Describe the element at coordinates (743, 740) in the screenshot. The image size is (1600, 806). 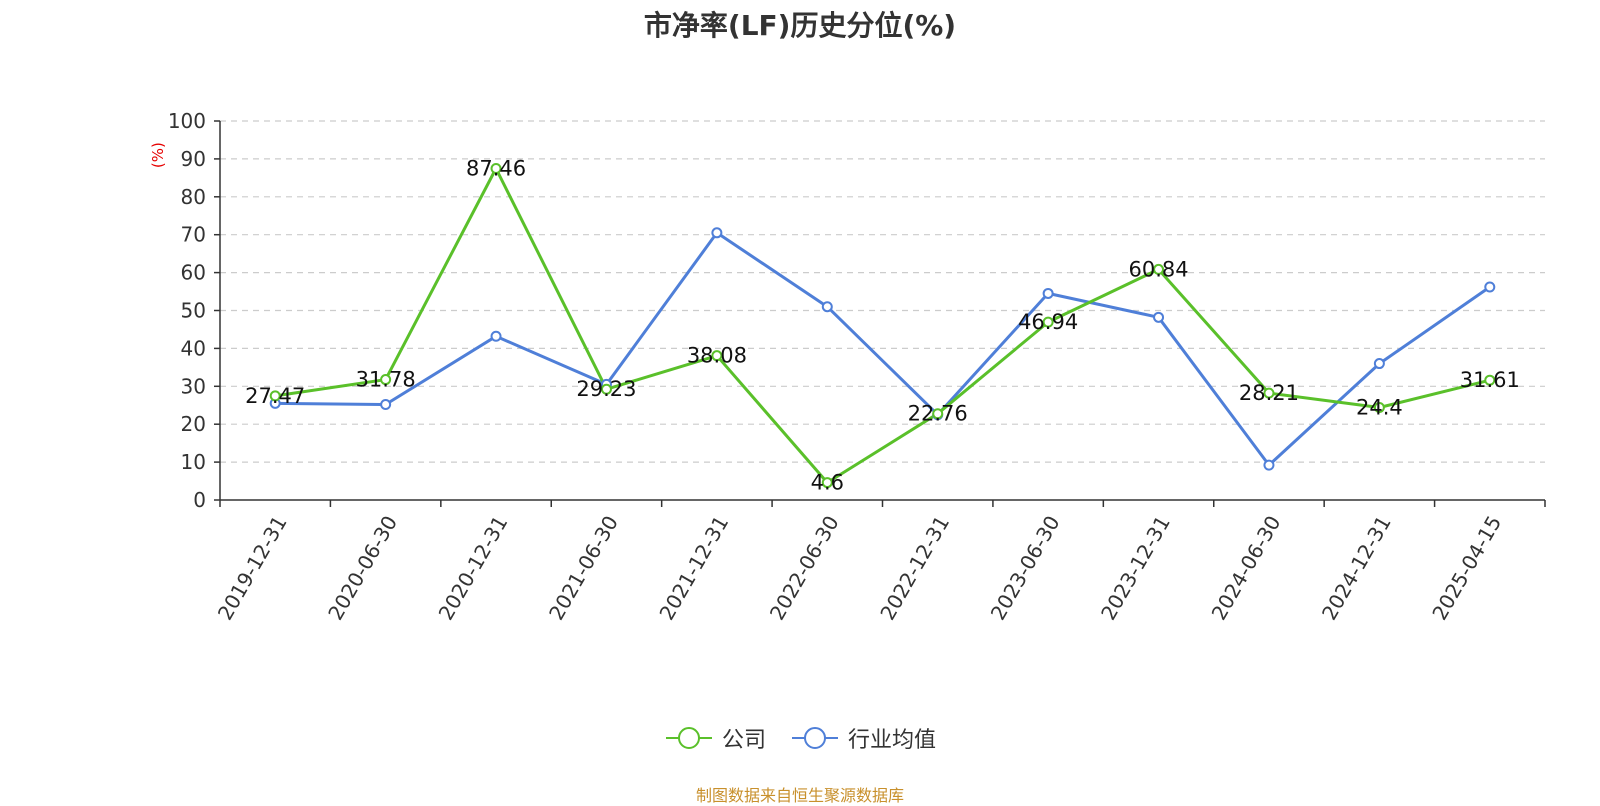
I see `legend-company-label: 公司` at that location.